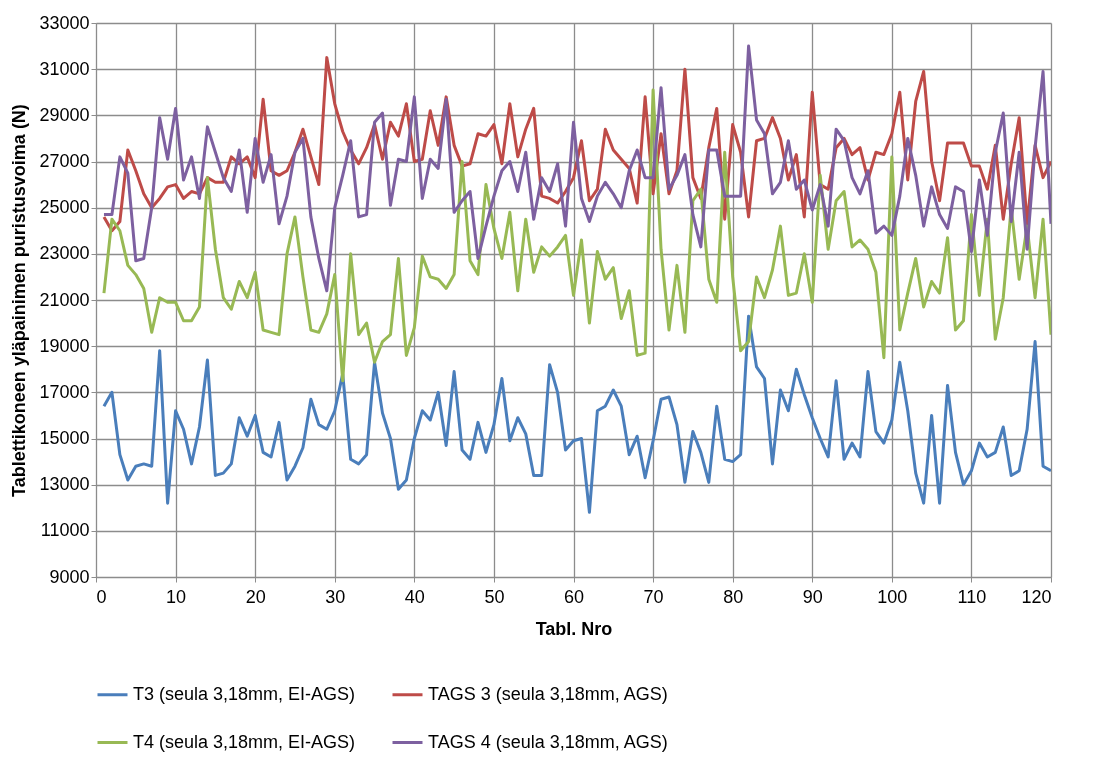  I want to click on y-tick-label: 11000, so click(65, 530).